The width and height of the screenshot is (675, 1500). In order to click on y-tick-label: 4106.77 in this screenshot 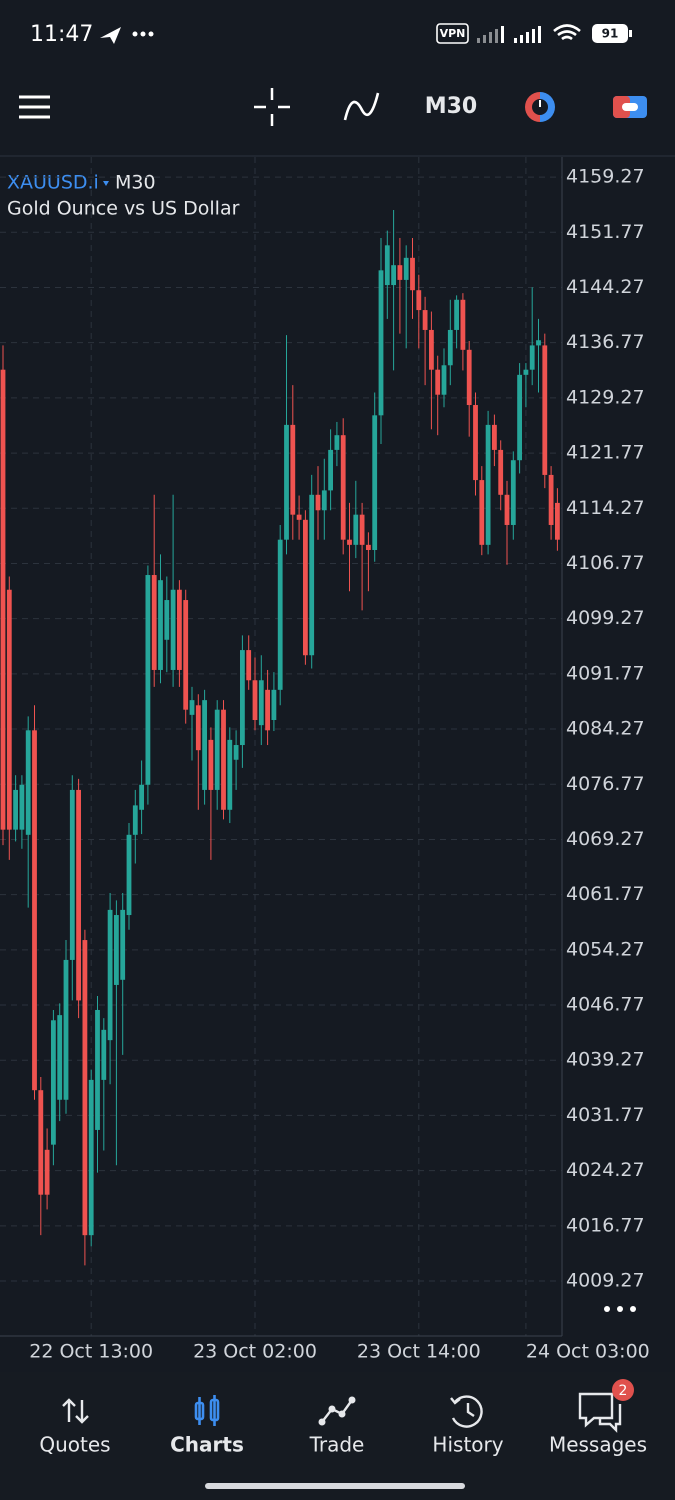, I will do `click(605, 563)`.